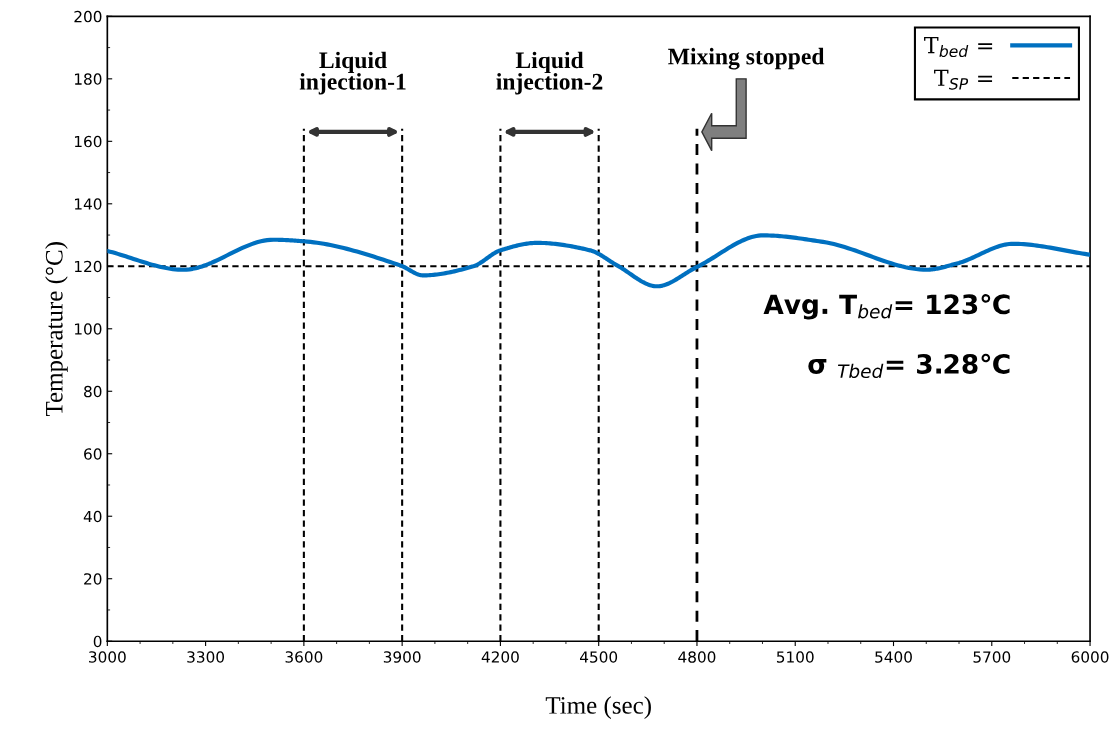 The width and height of the screenshot is (1118, 743). Describe the element at coordinates (599, 657) in the screenshot. I see `x-tick-label: 4500` at that location.